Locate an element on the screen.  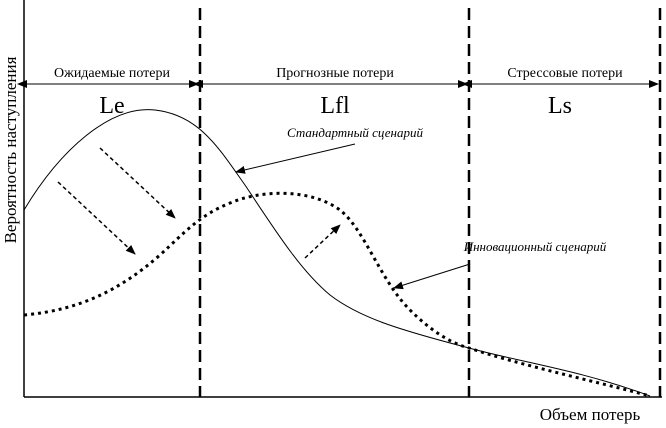
curve-label: Инновационный сценарий is located at coordinates (535, 246).